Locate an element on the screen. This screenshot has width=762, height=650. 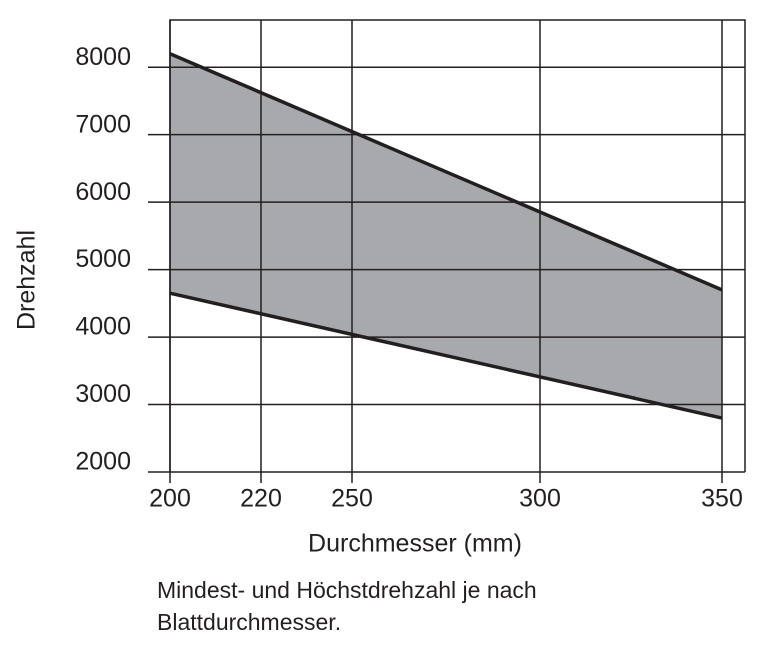
x-tick-label: 220 is located at coordinates (261, 499).